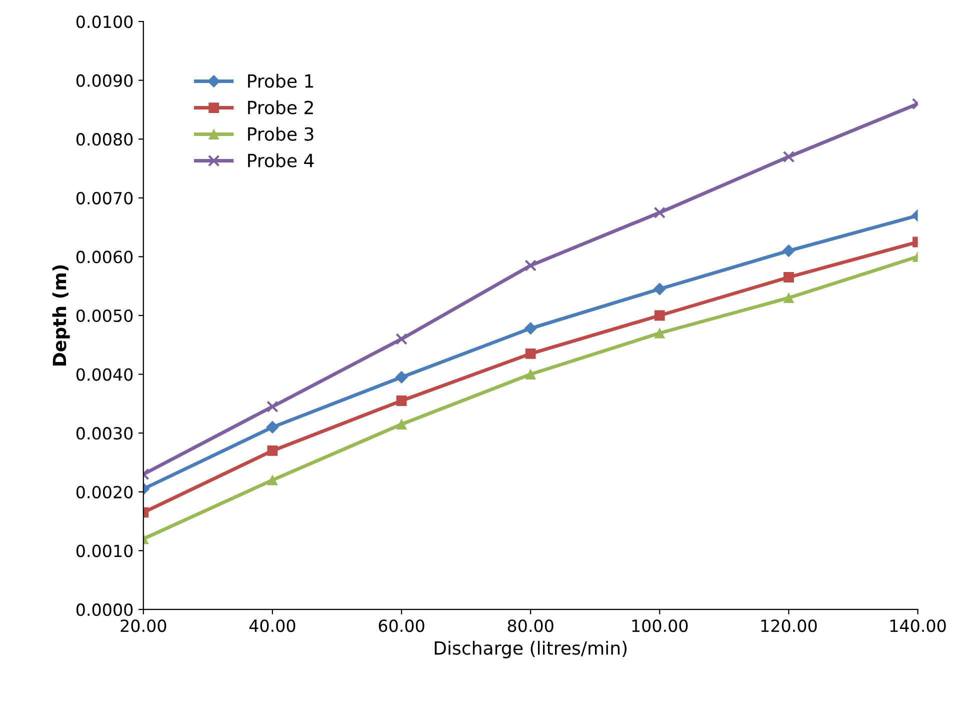 This screenshot has width=956, height=717. What do you see at coordinates (281, 81) in the screenshot?
I see `legend-label: Probe 1` at bounding box center [281, 81].